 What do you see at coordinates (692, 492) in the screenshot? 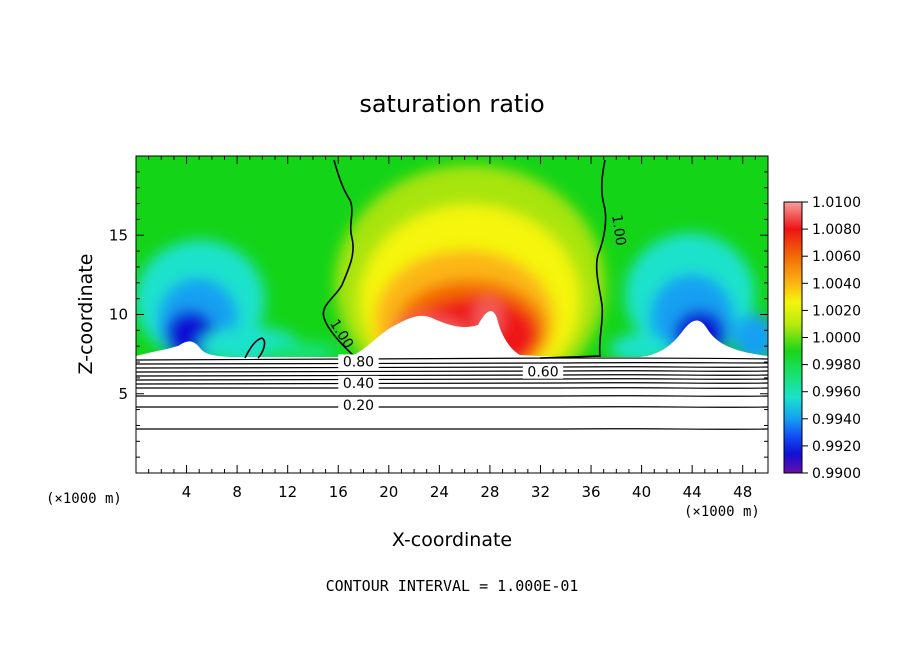
I see `x-tick-label: 44` at bounding box center [692, 492].